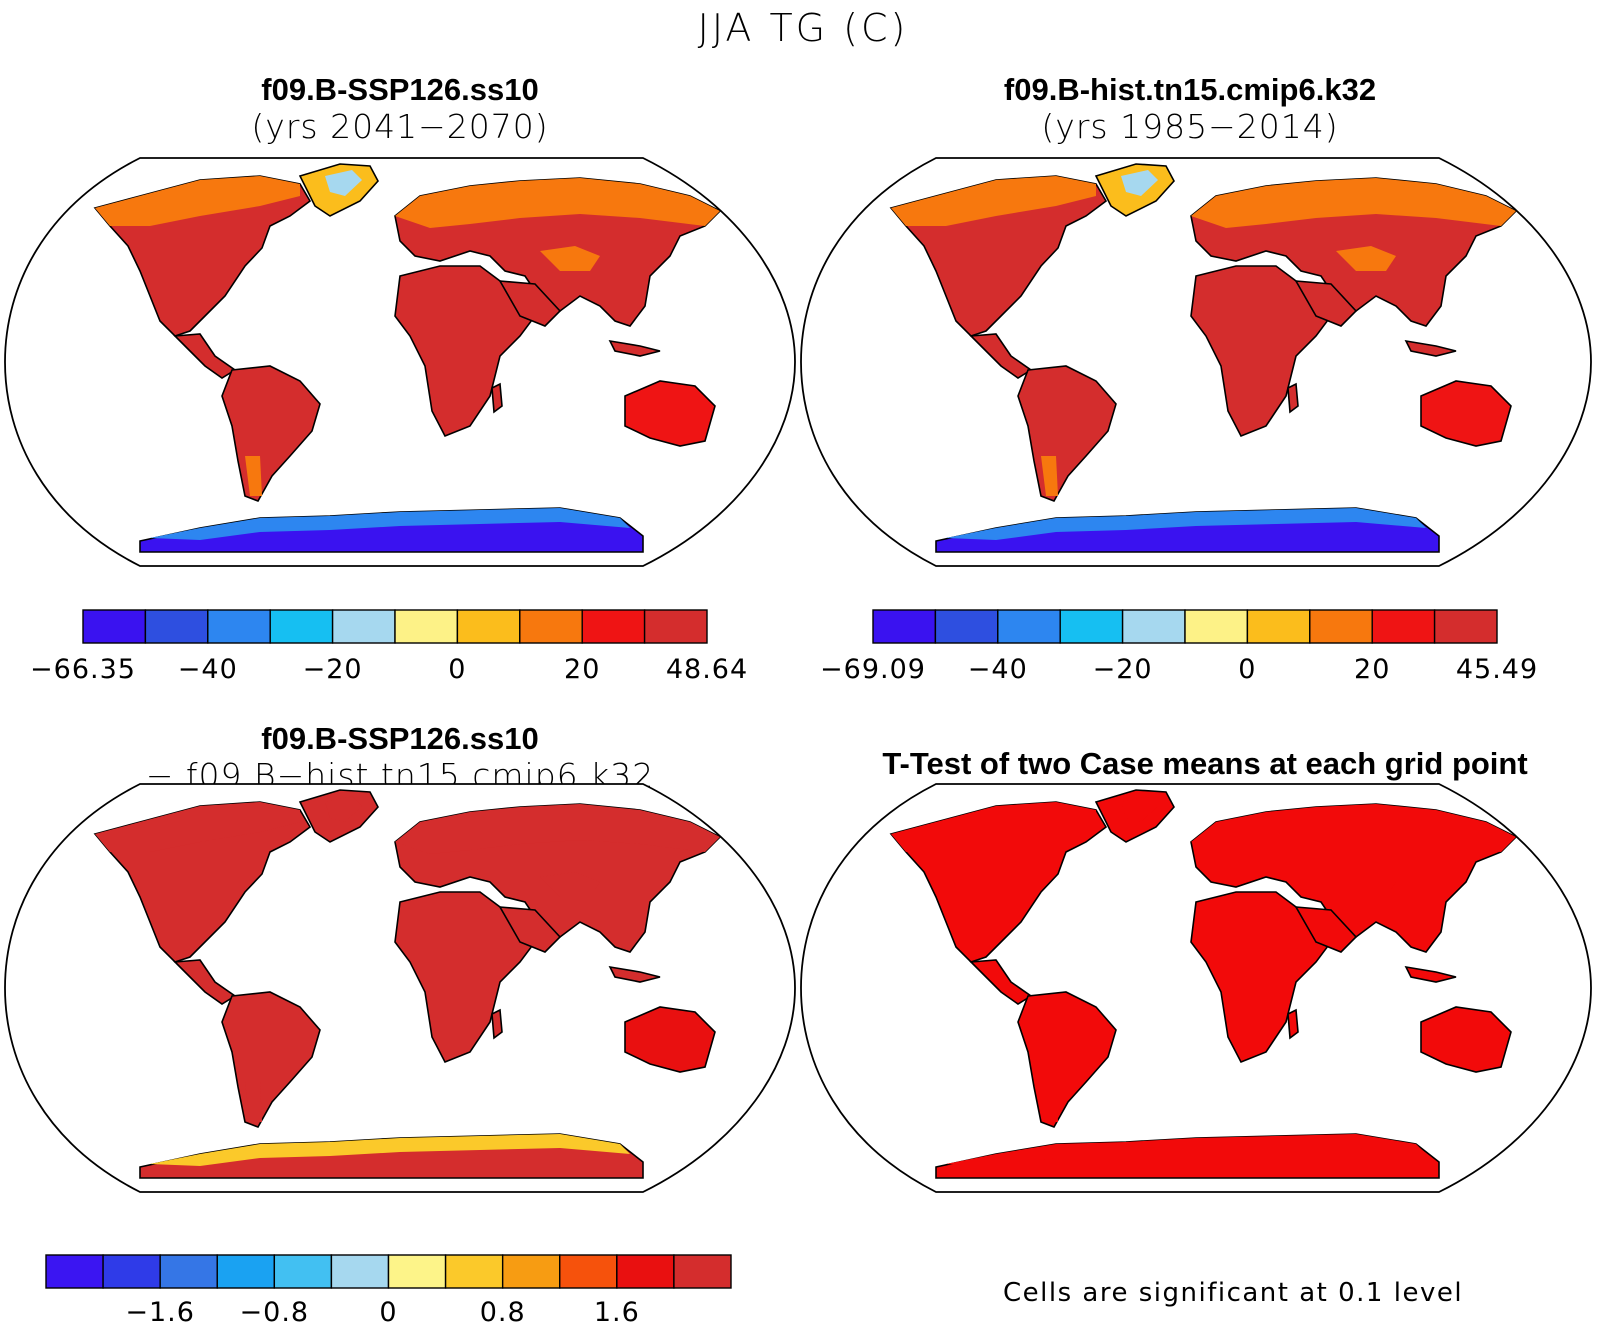  Describe the element at coordinates (617, 1310) in the screenshot. I see `colorbar-tick-label: 1.6` at that location.